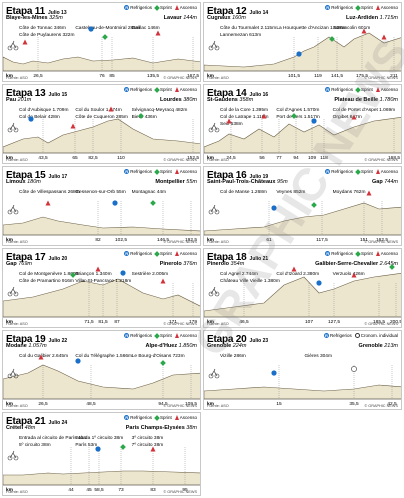 The height and width of the screenshot is (498, 404). I want to click on start-town: Saint-Paul-Trois-Châteaux 95m, so click(247, 182).